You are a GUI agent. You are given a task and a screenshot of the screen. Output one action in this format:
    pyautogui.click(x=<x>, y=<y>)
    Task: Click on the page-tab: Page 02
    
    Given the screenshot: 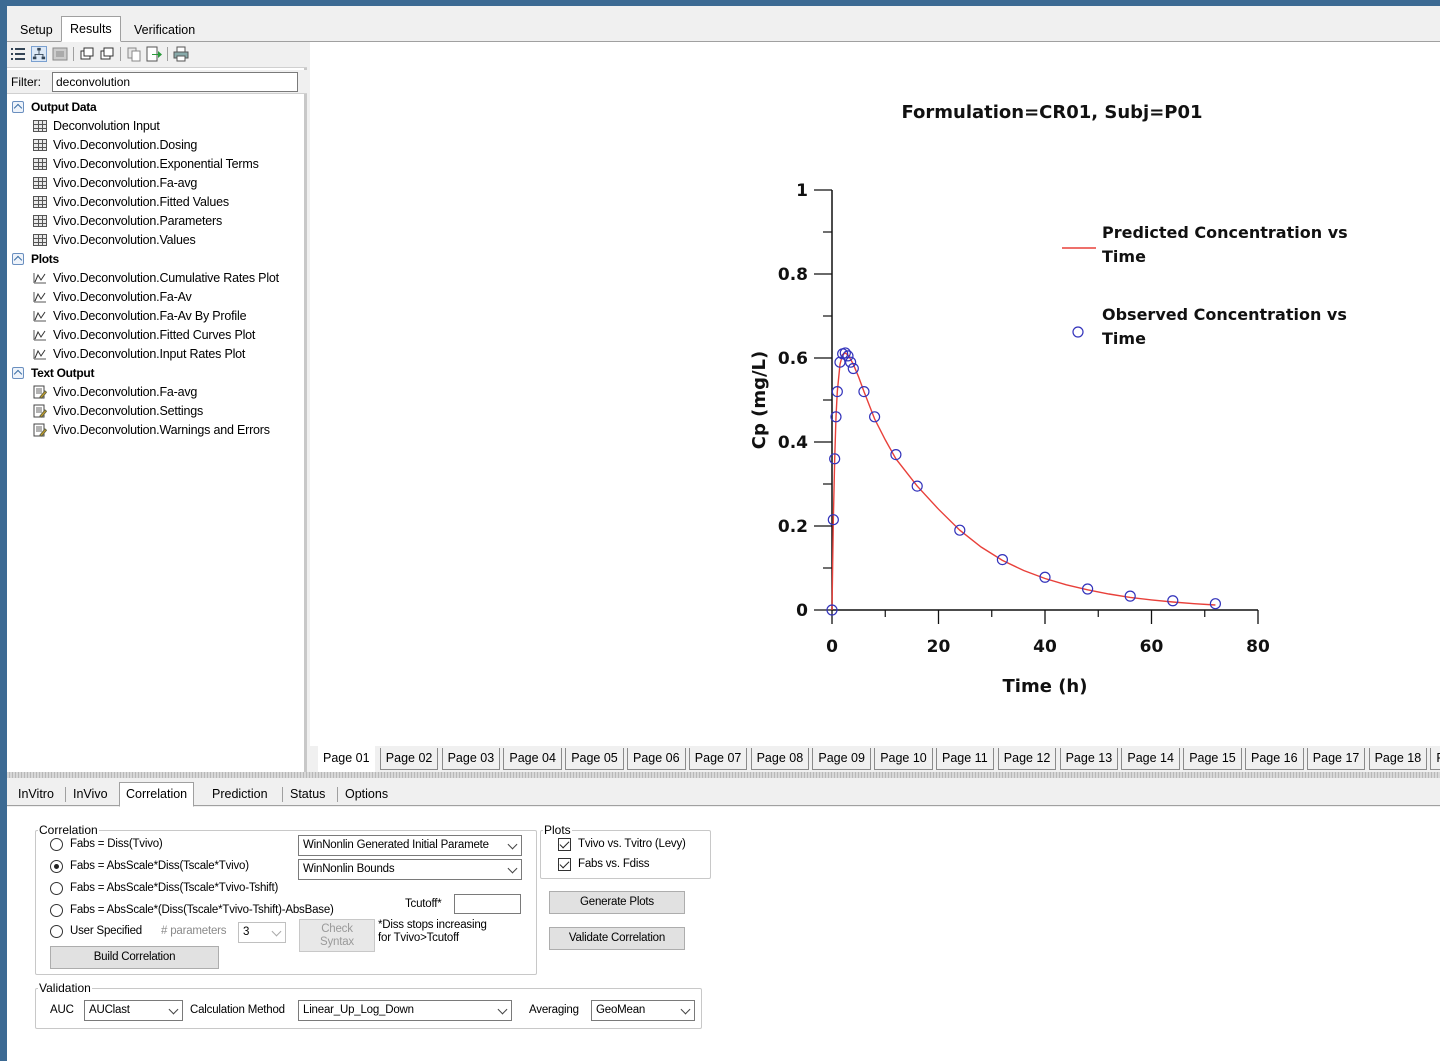 What is the action you would take?
    pyautogui.click(x=409, y=759)
    